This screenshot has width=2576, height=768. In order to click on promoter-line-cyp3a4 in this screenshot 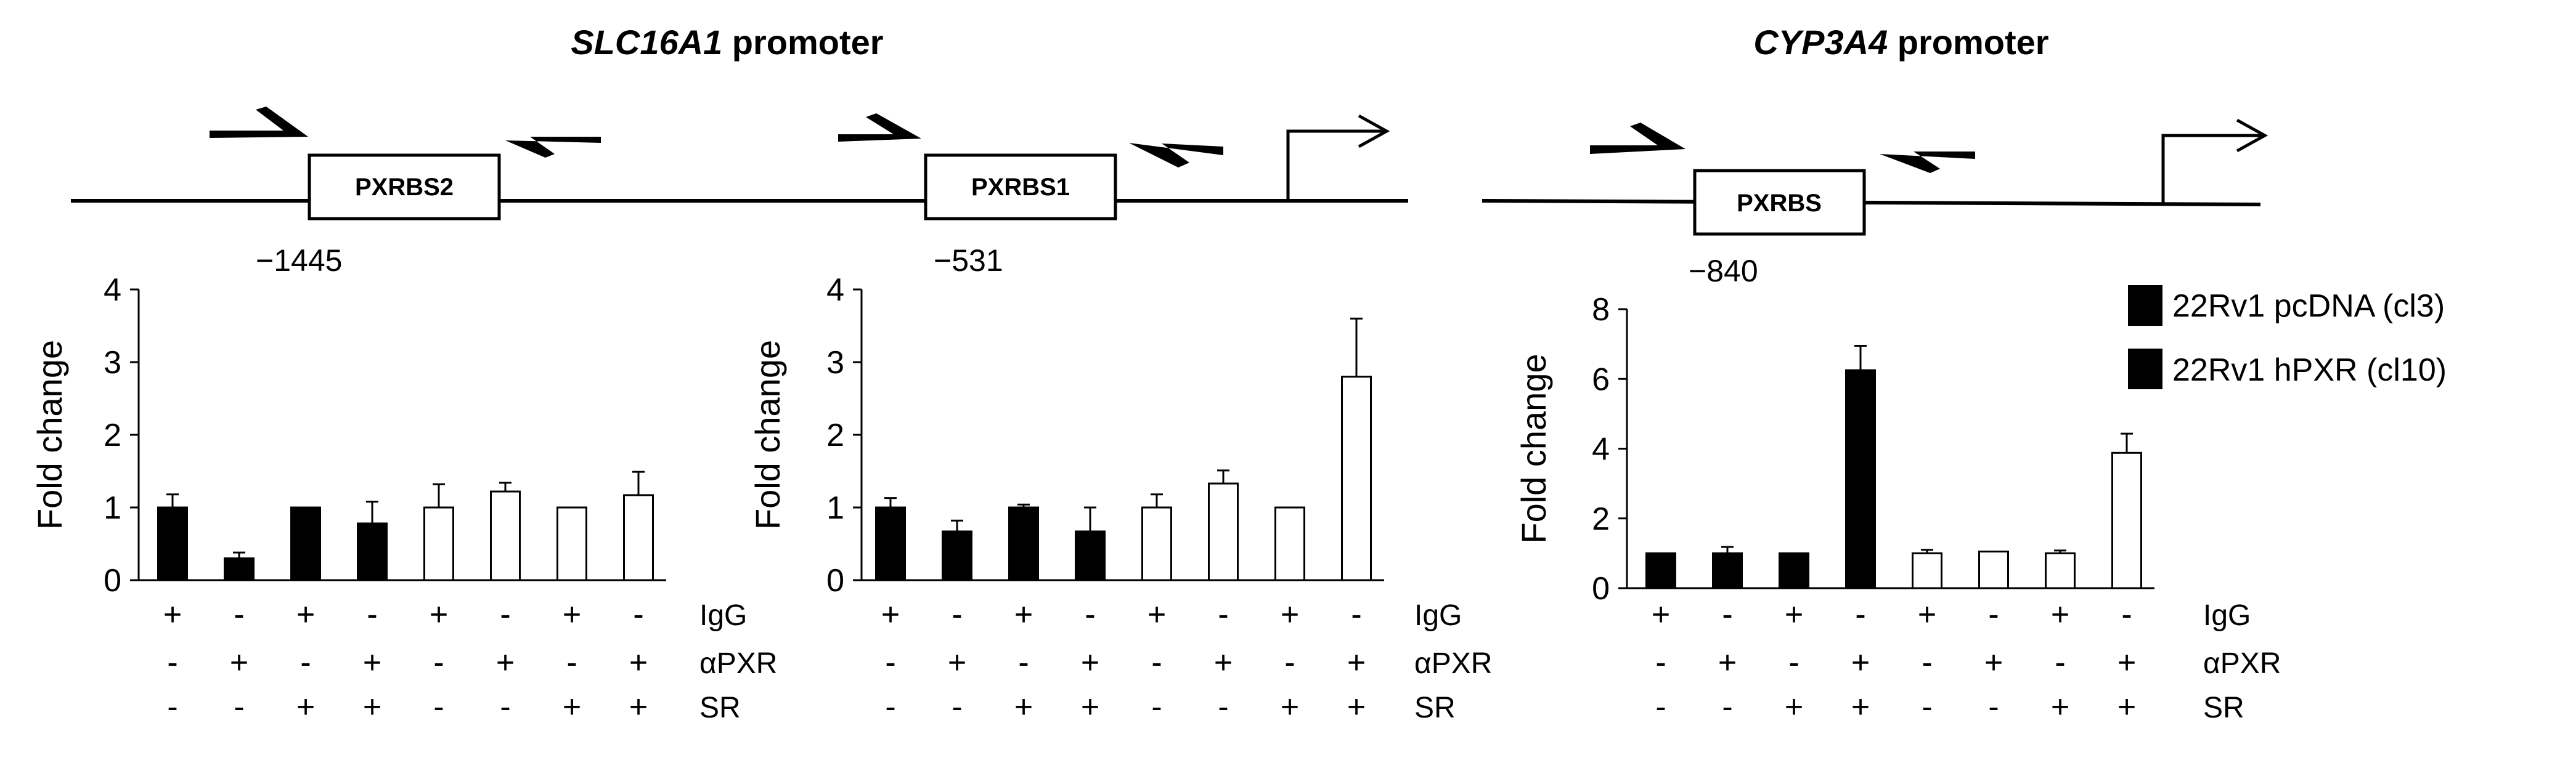, I will do `click(1871, 202)`.